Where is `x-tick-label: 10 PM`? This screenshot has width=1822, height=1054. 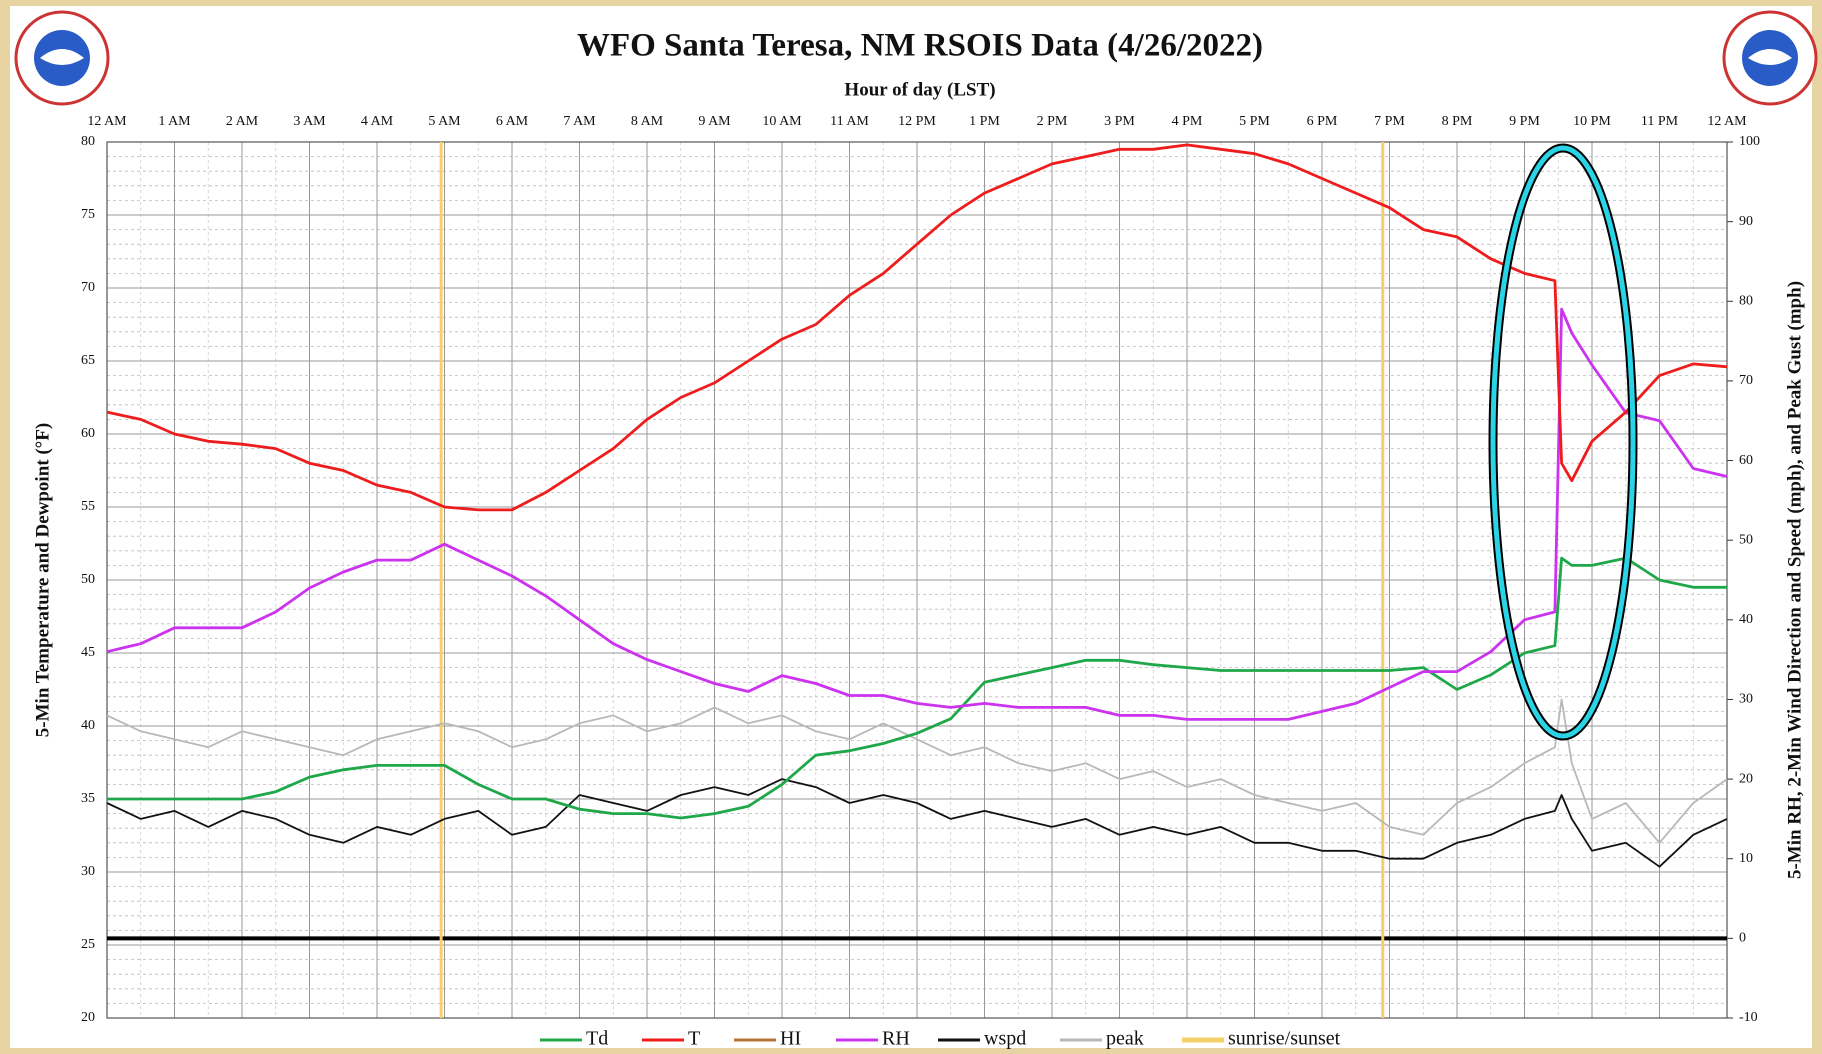 x-tick-label: 10 PM is located at coordinates (1592, 121).